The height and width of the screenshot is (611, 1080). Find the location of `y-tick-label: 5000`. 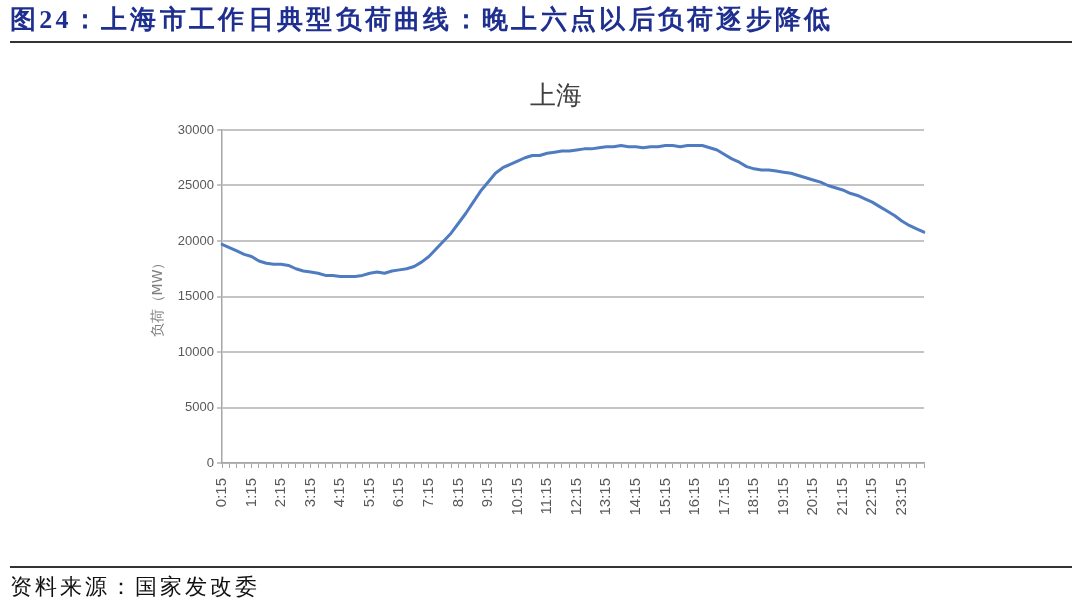

y-tick-label: 5000 is located at coordinates (199, 407).